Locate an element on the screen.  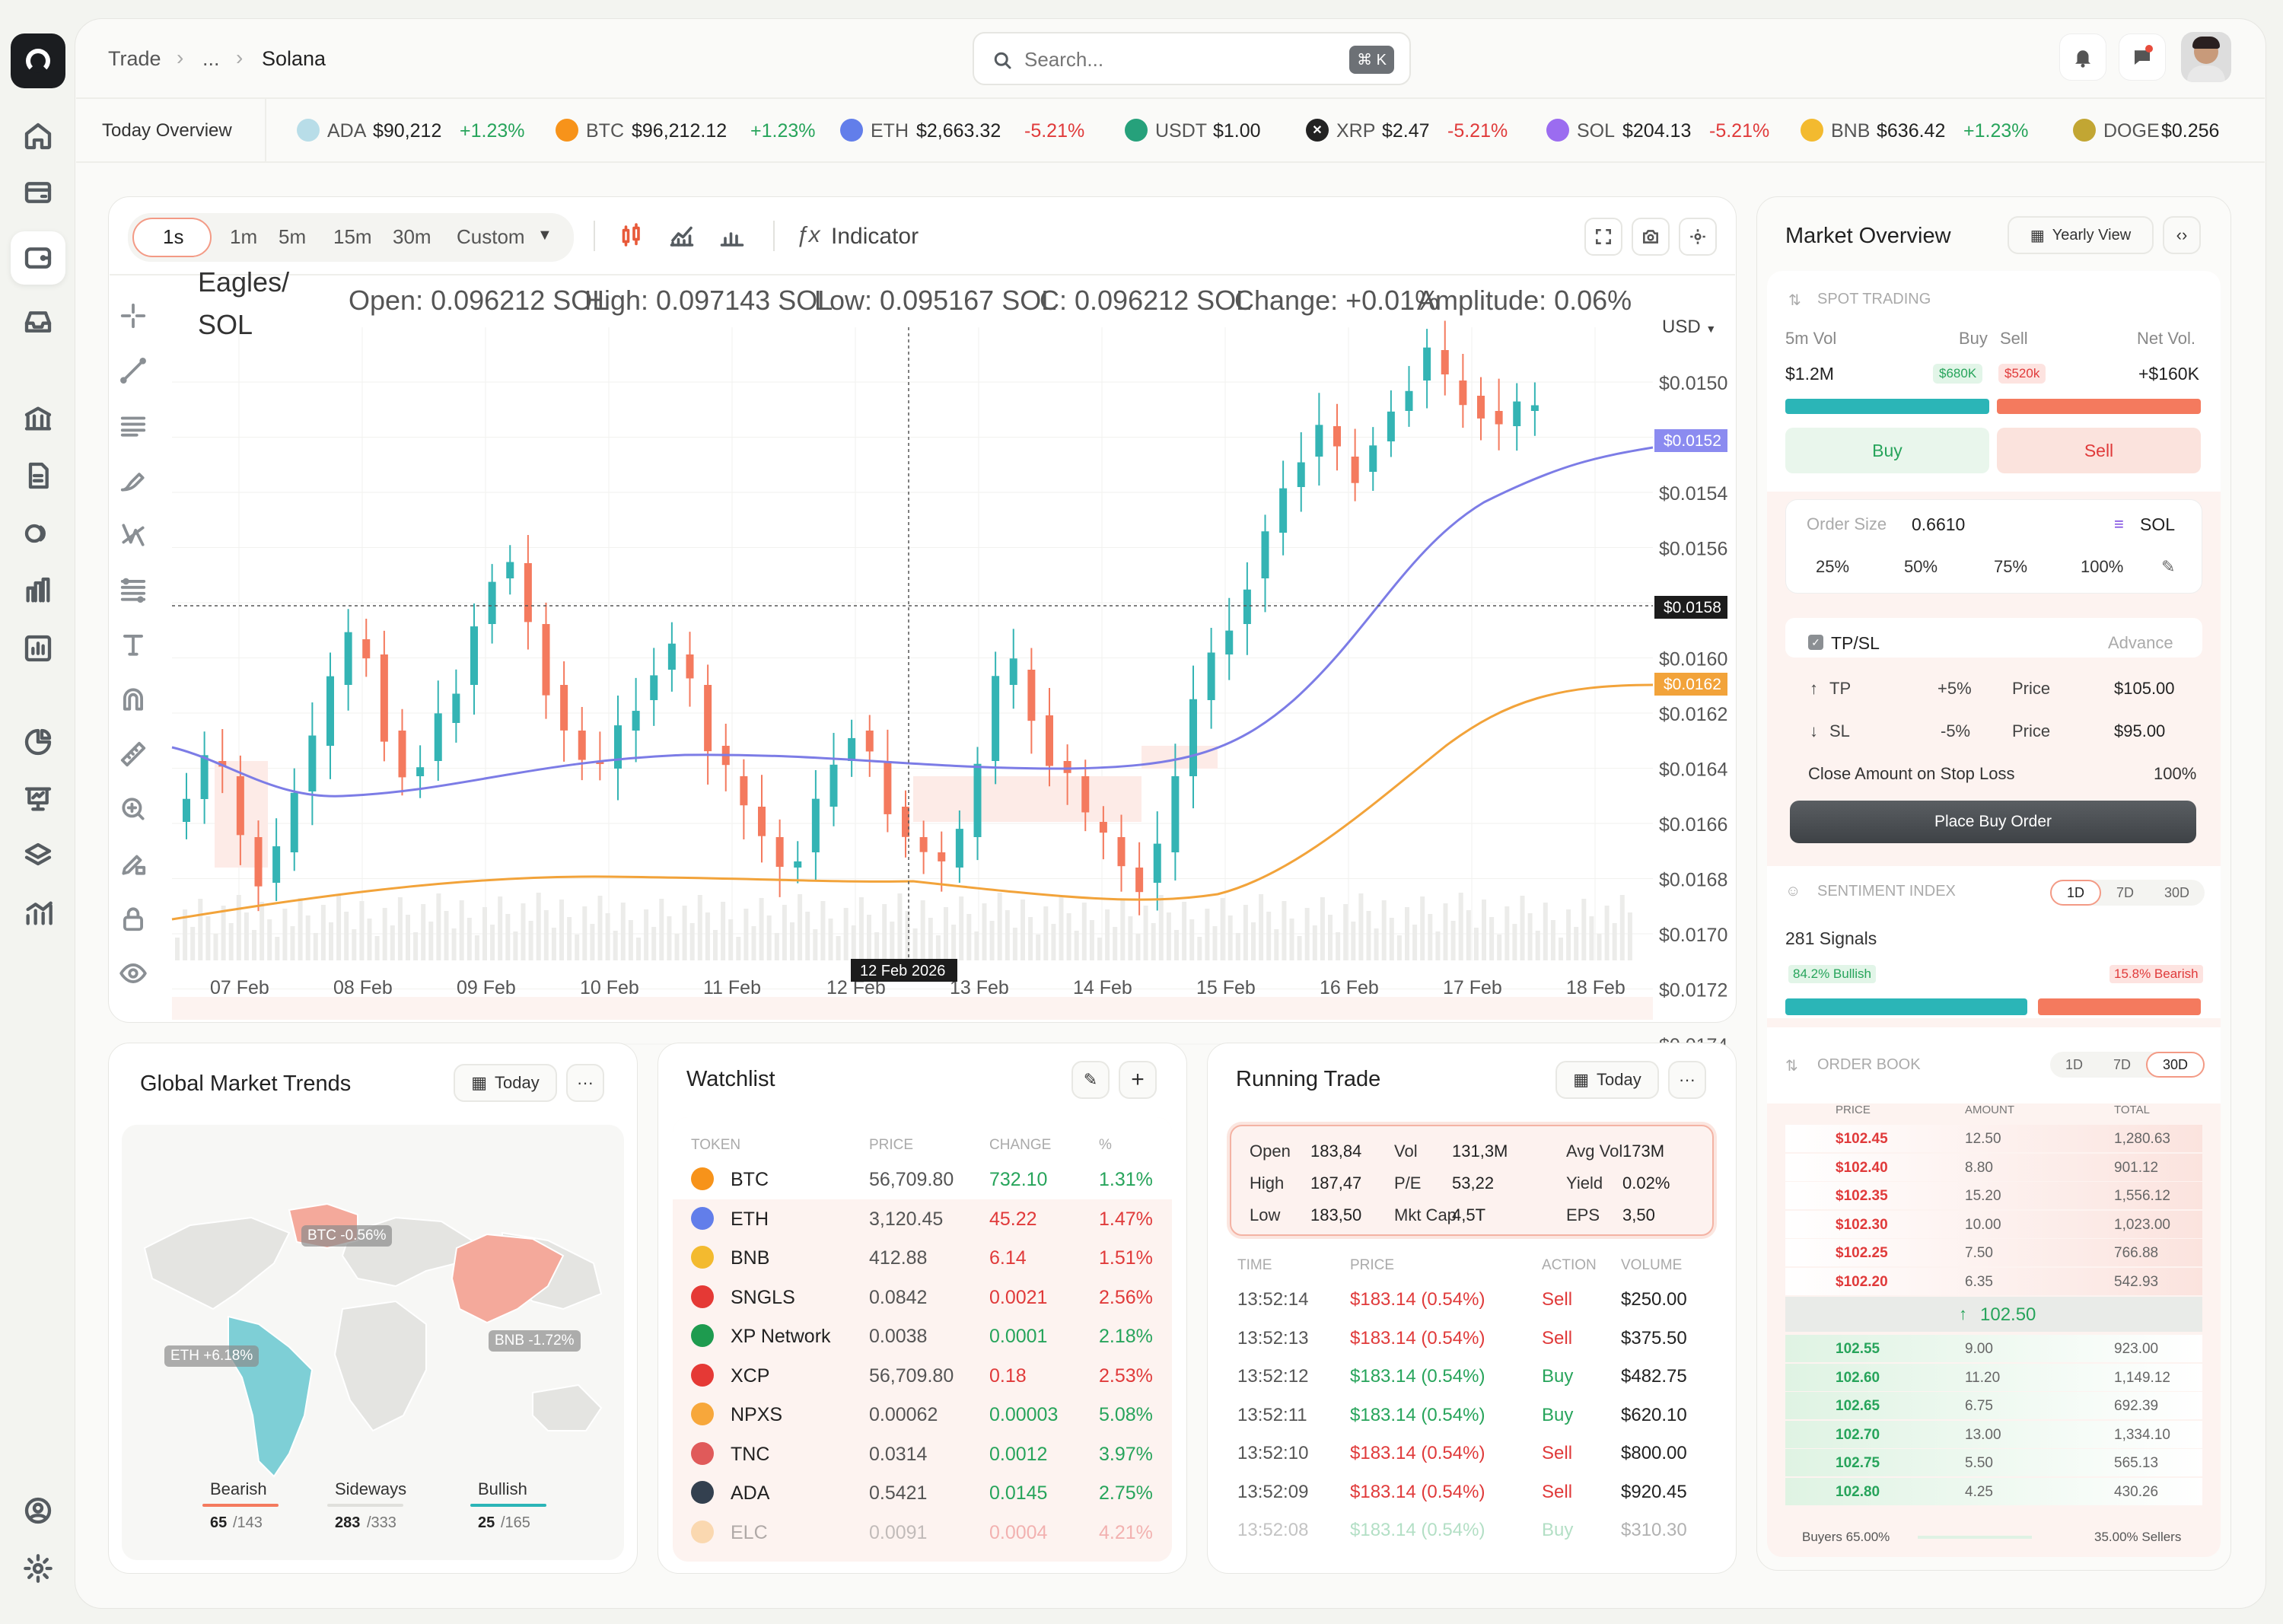
interval-tab-custom: Custom is located at coordinates (491, 236).